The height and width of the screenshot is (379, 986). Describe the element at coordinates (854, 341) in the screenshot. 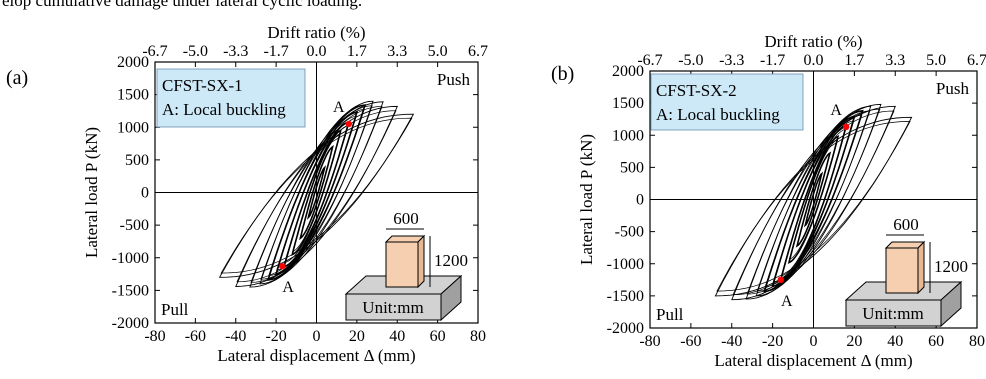

I see `x-tick-label: 20` at that location.